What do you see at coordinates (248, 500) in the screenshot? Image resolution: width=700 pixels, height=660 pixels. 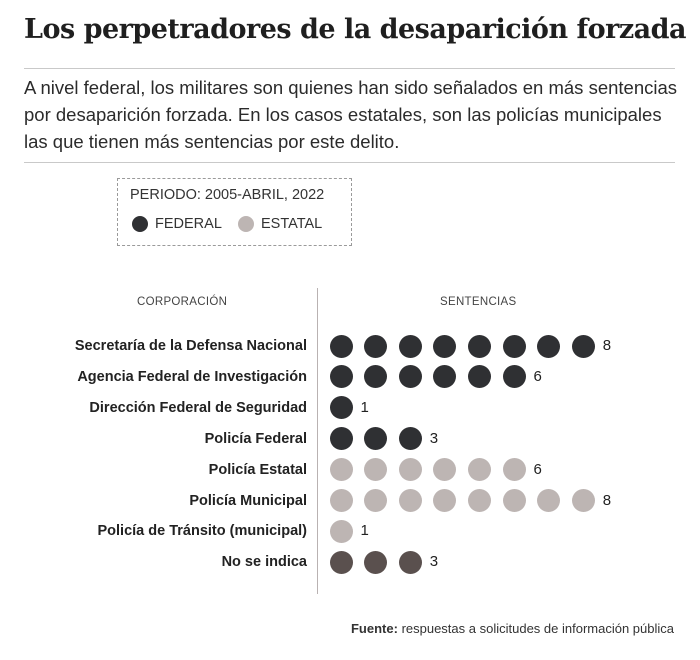 I see `row-label: Policía Municipal` at bounding box center [248, 500].